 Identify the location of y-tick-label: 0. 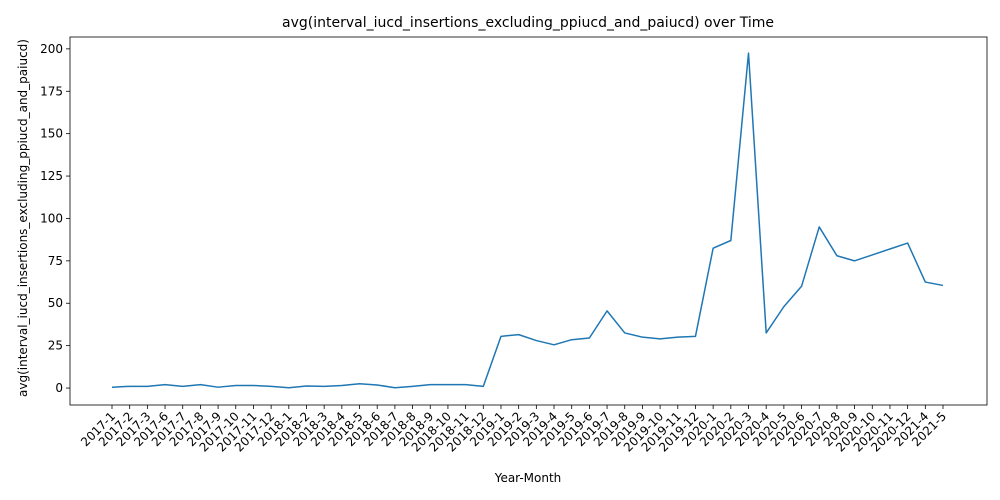
(59, 388).